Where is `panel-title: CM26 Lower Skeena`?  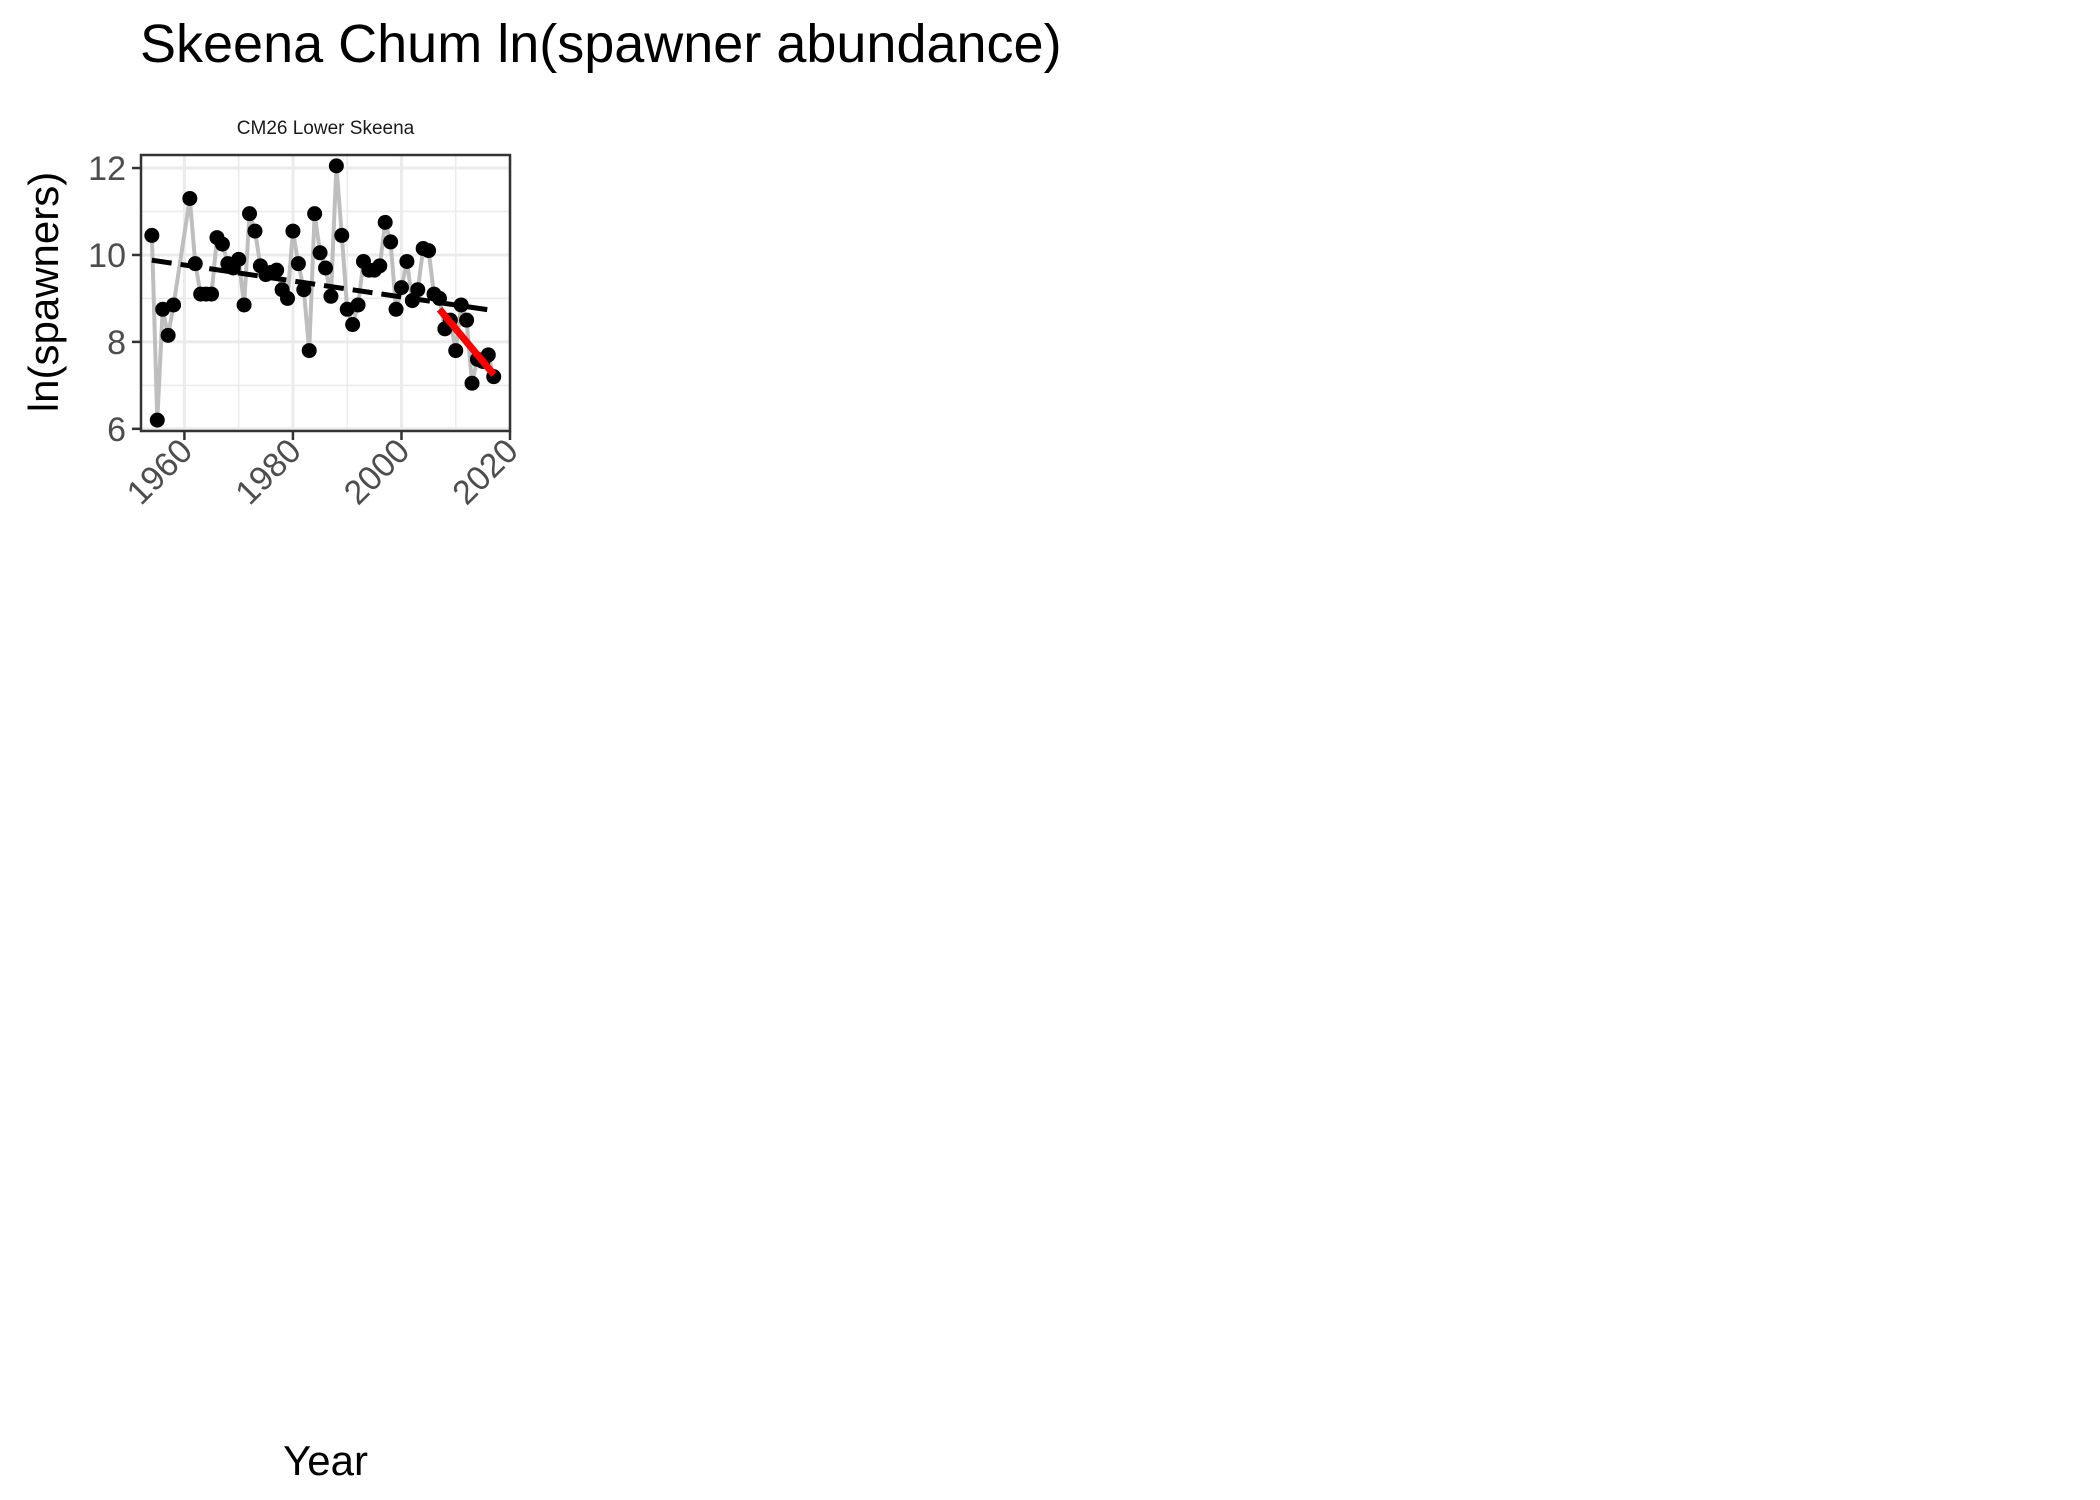 panel-title: CM26 Lower Skeena is located at coordinates (326, 128).